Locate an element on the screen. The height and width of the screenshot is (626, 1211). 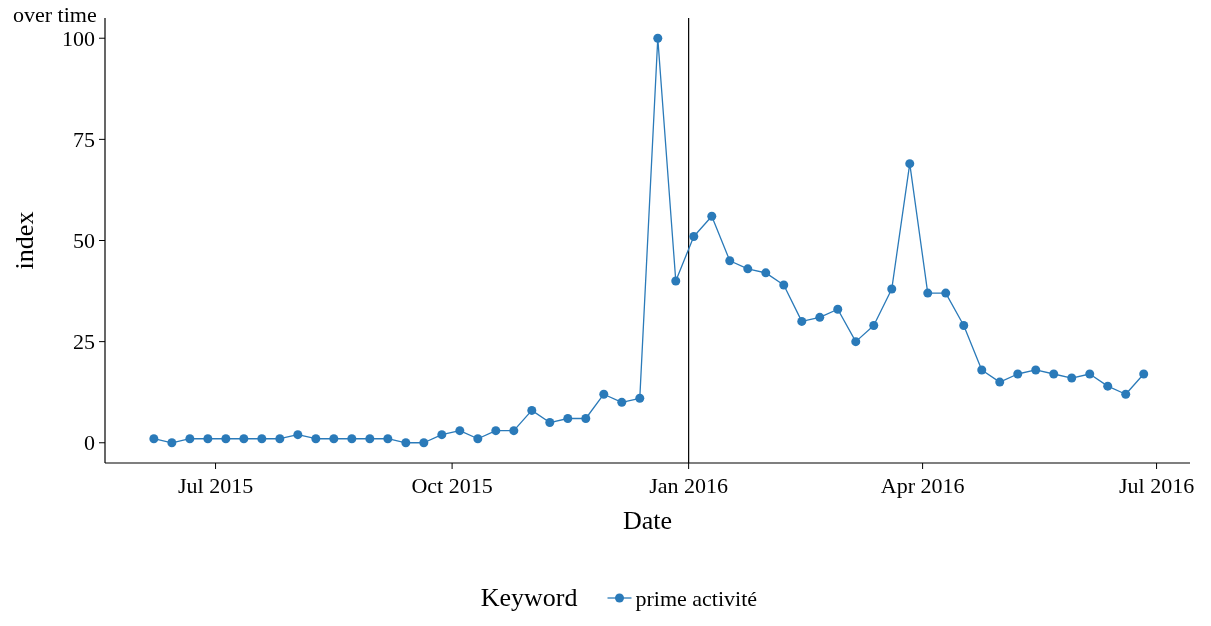
y-tick-label: 75 is located at coordinates (84, 140).